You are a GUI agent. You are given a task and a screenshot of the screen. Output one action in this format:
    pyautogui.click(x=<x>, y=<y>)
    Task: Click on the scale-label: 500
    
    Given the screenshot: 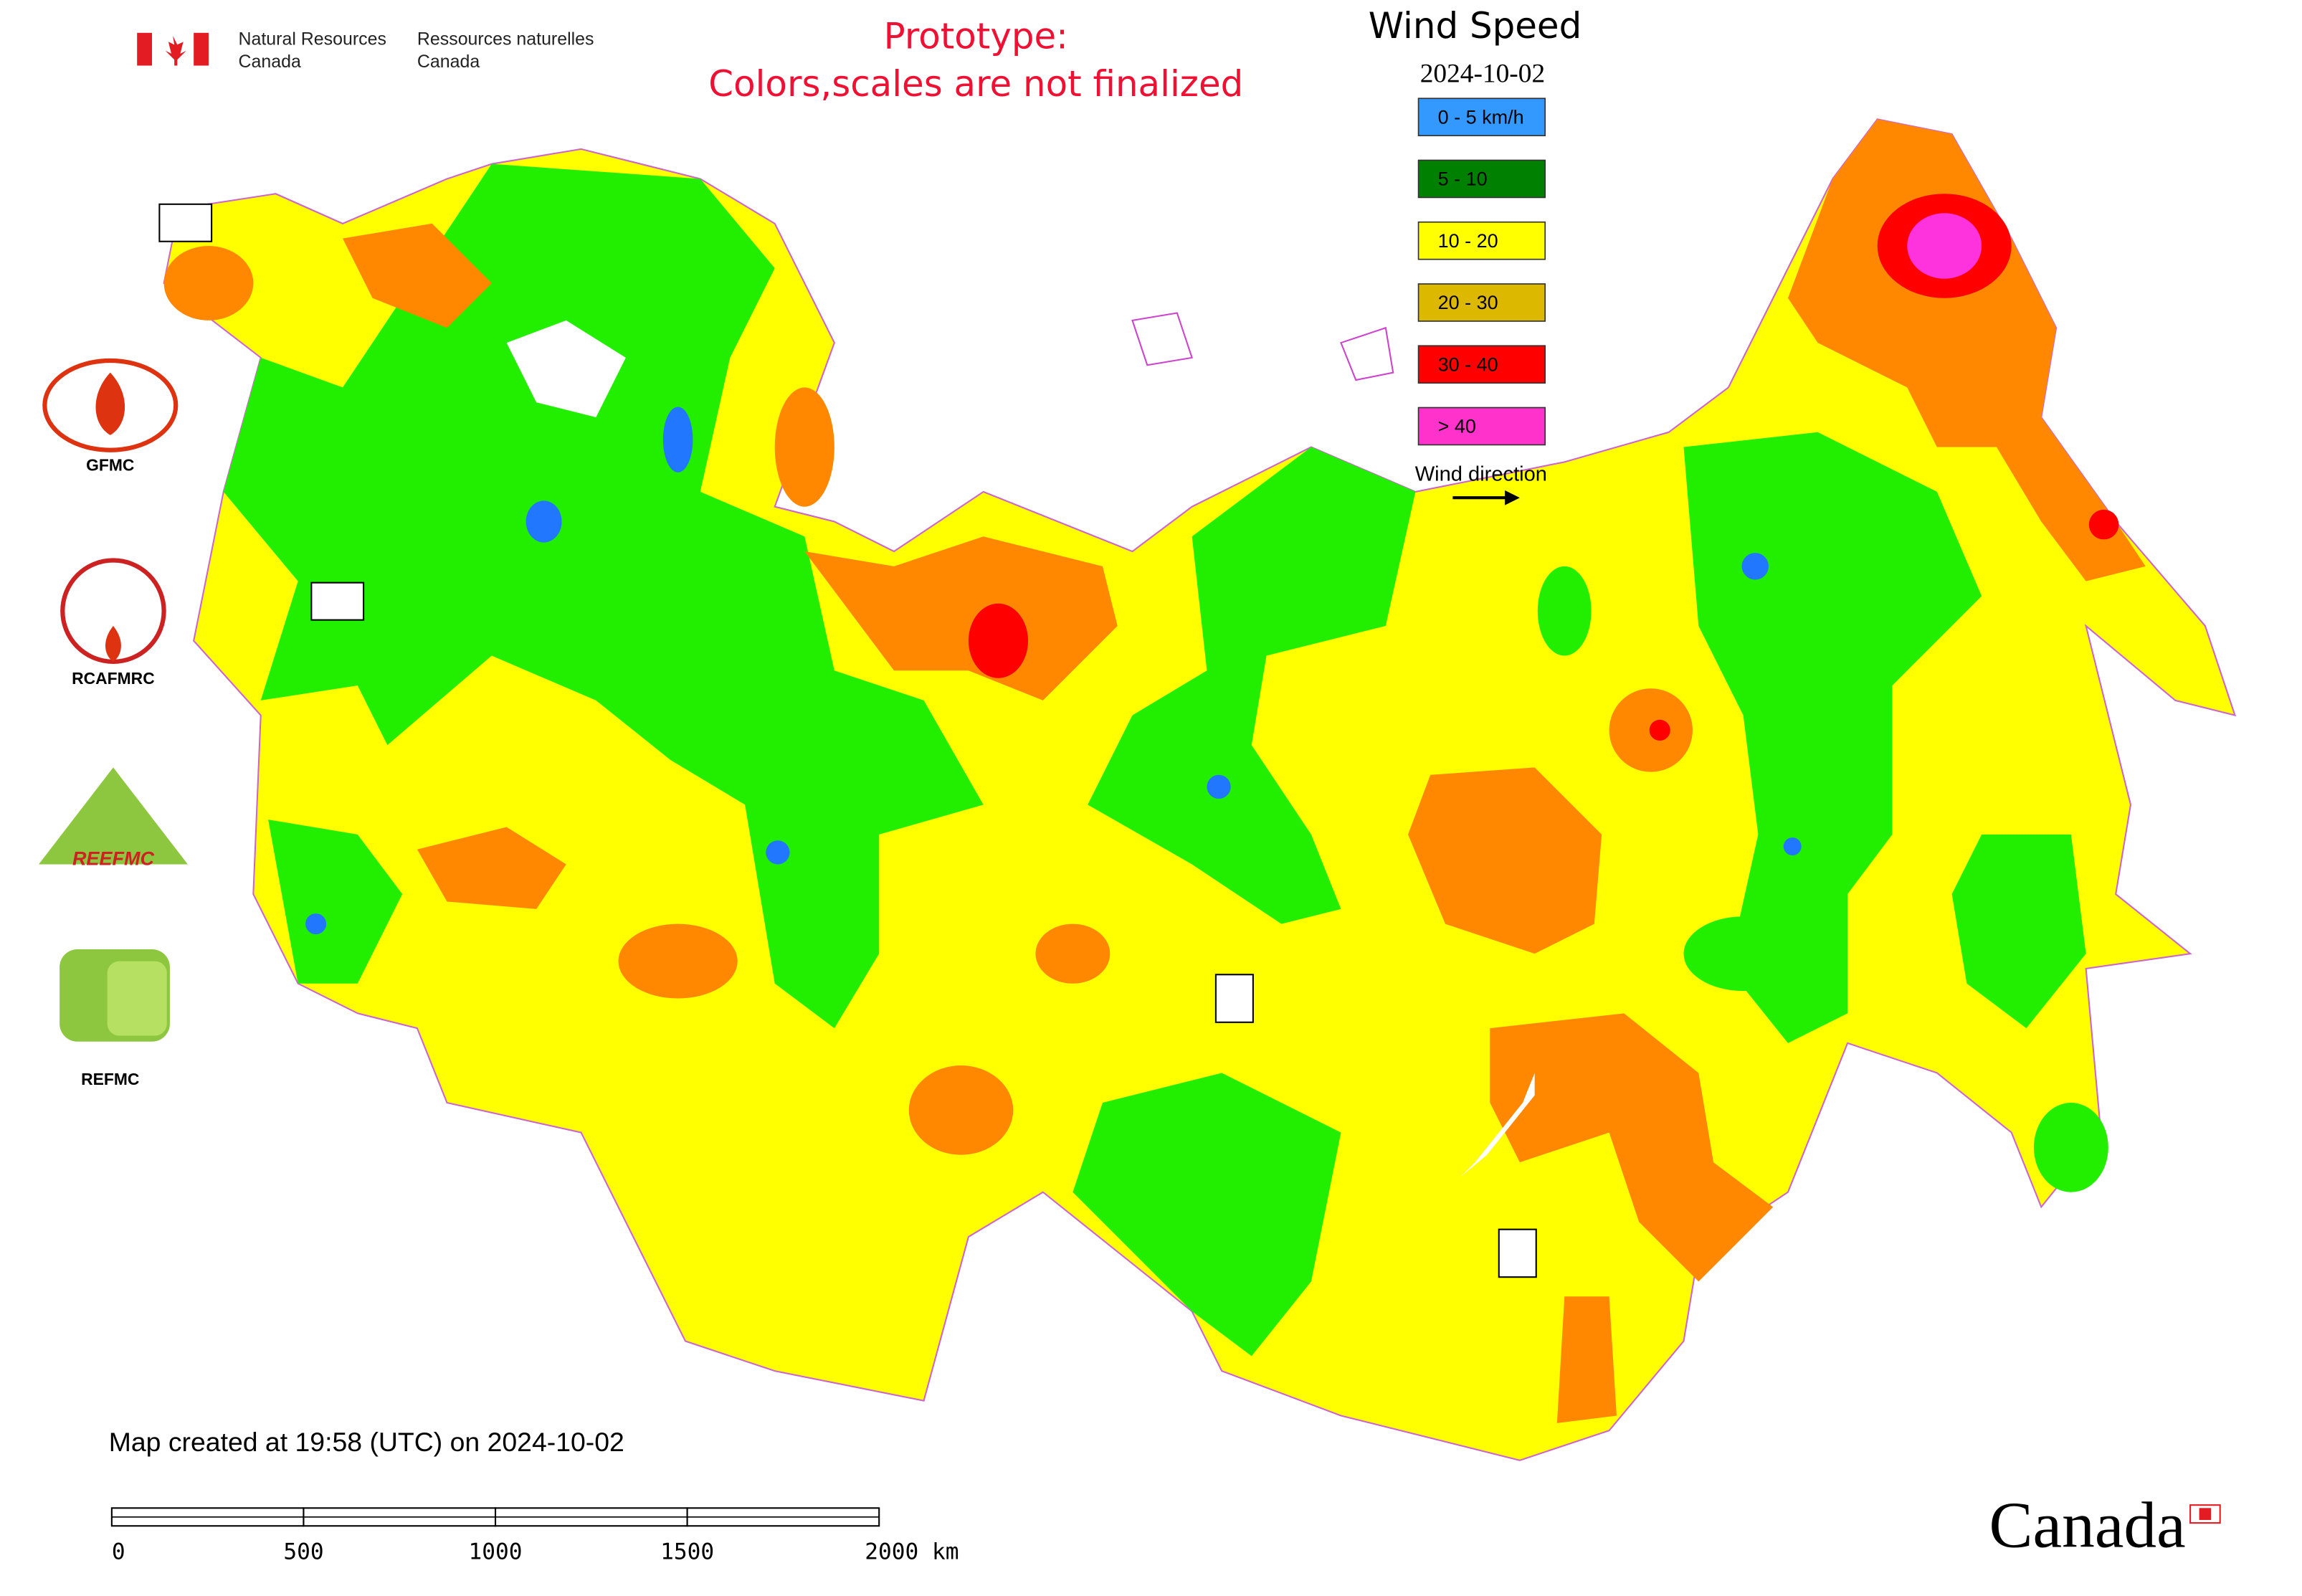 What is the action you would take?
    pyautogui.click(x=303, y=1552)
    